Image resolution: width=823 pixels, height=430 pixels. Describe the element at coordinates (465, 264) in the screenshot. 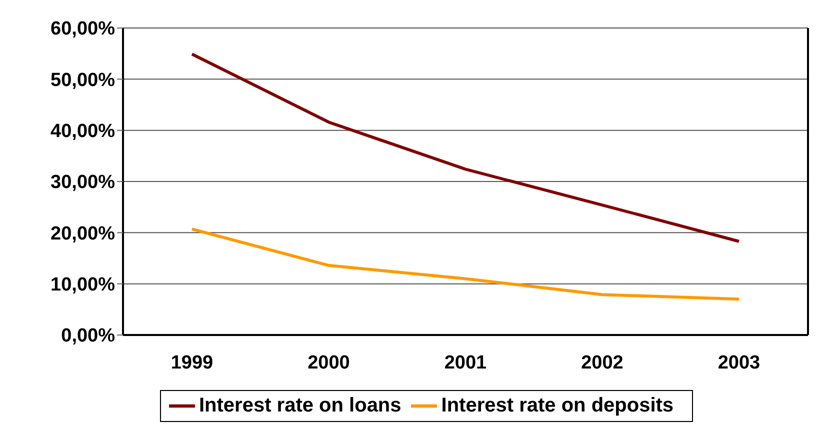

I see `line-series` at that location.